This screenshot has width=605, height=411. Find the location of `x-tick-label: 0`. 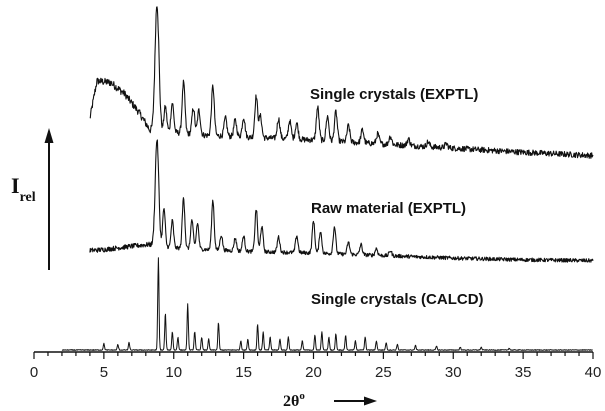

x-tick-label: 0 is located at coordinates (34, 372).